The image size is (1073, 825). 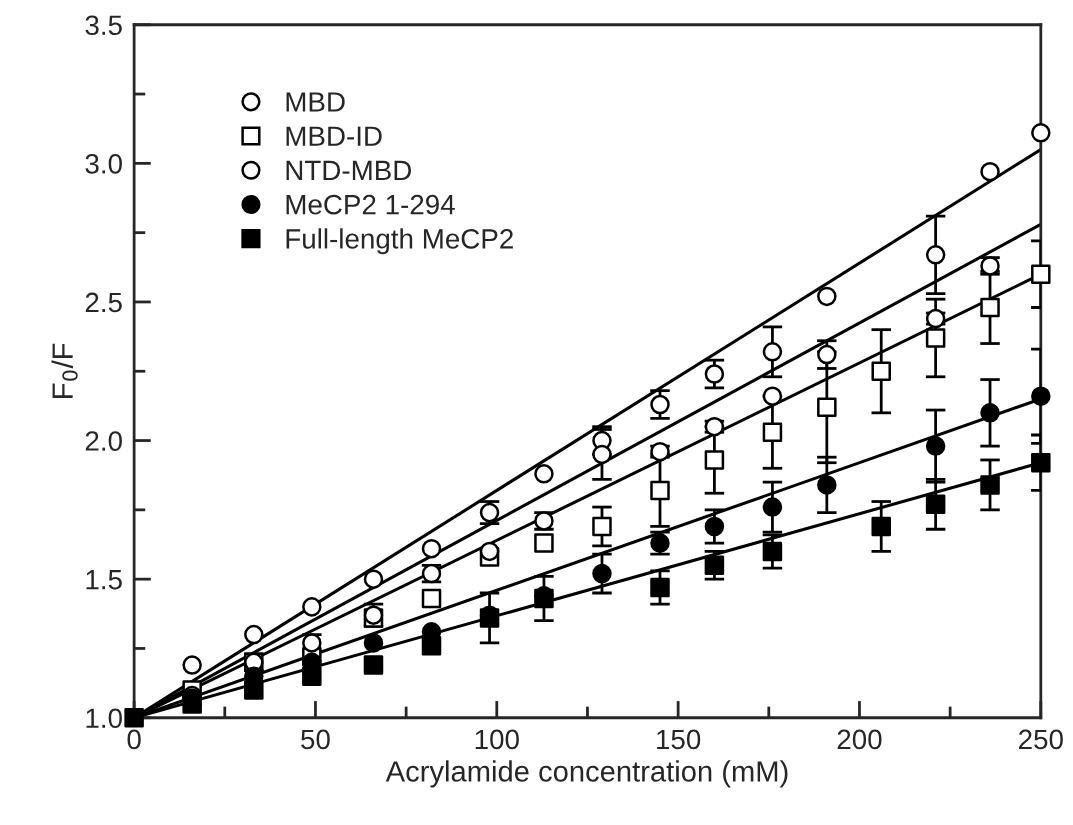 I want to click on x-tick-label: 150, so click(x=679, y=739).